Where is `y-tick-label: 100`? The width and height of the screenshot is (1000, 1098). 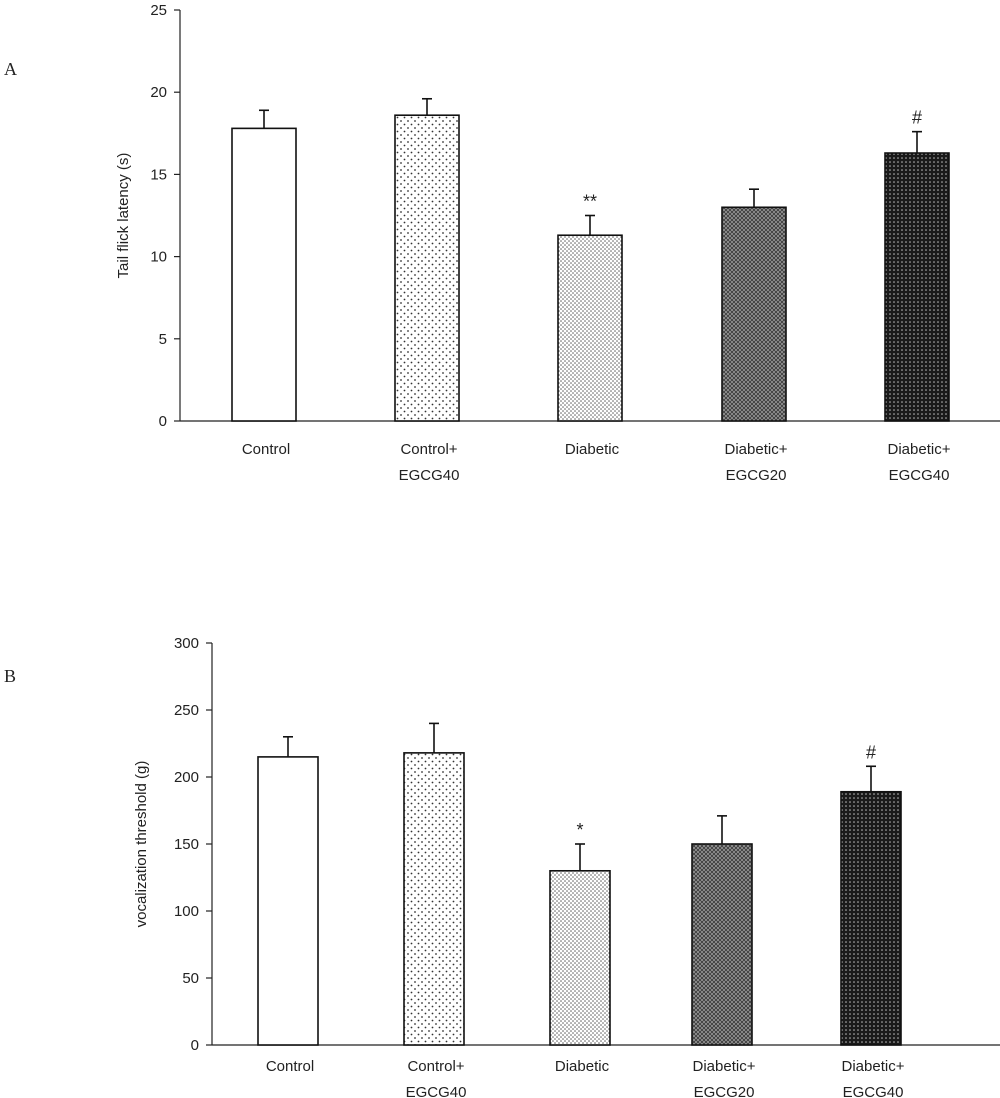 y-tick-label: 100 is located at coordinates (186, 911).